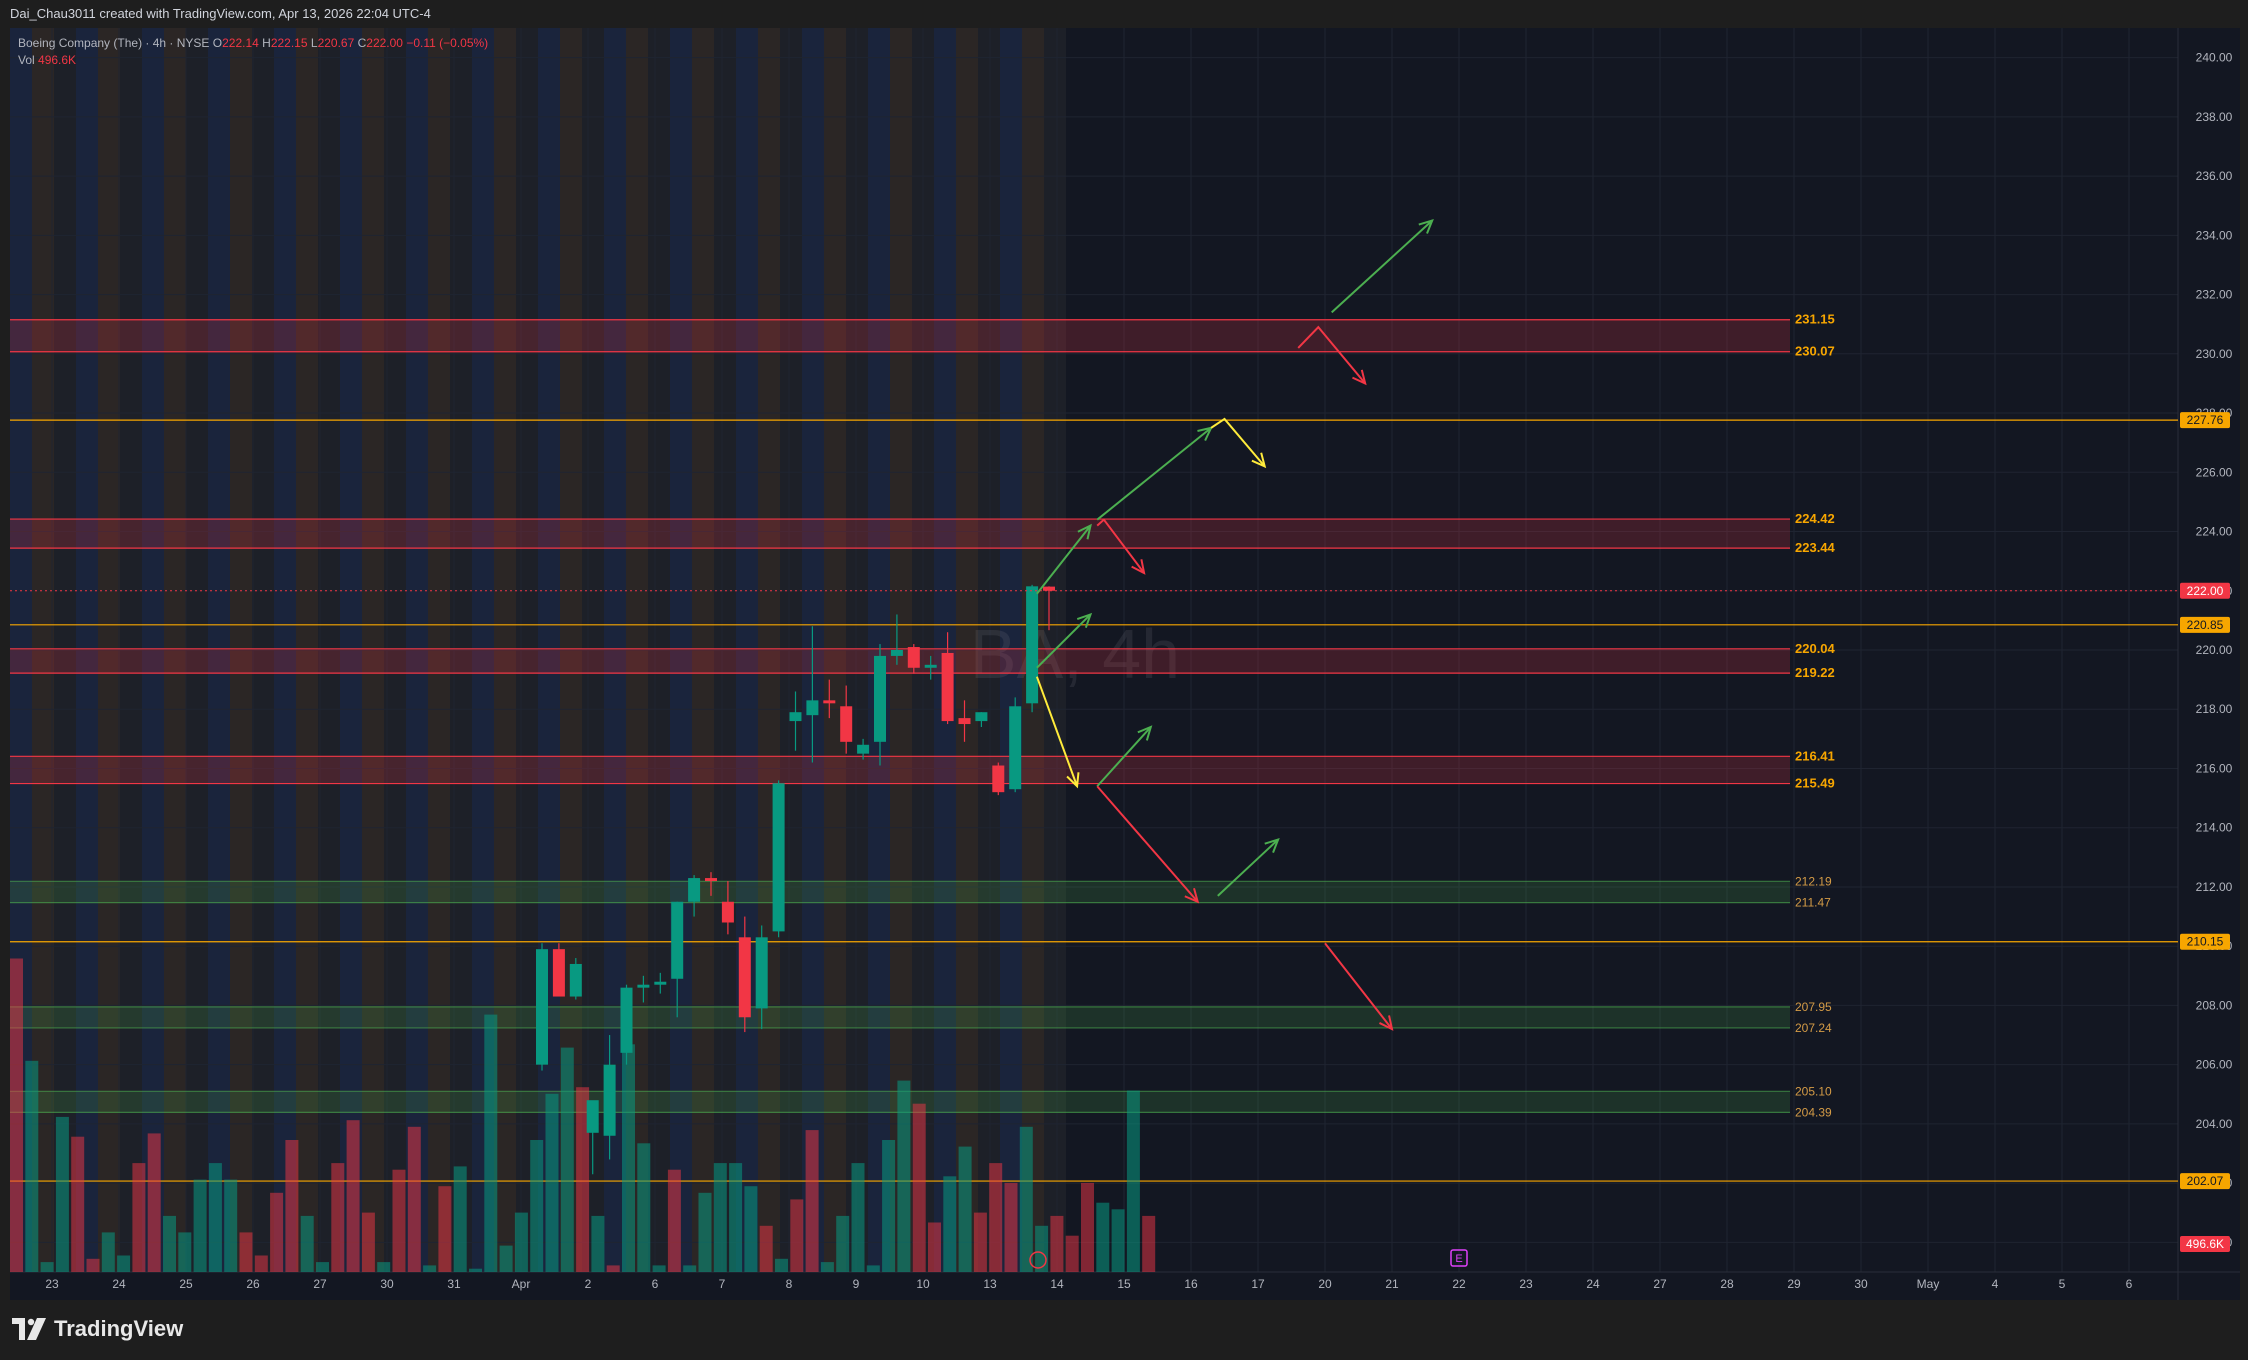  Describe the element at coordinates (217, 43) in the screenshot. I see `open-label: O` at that location.